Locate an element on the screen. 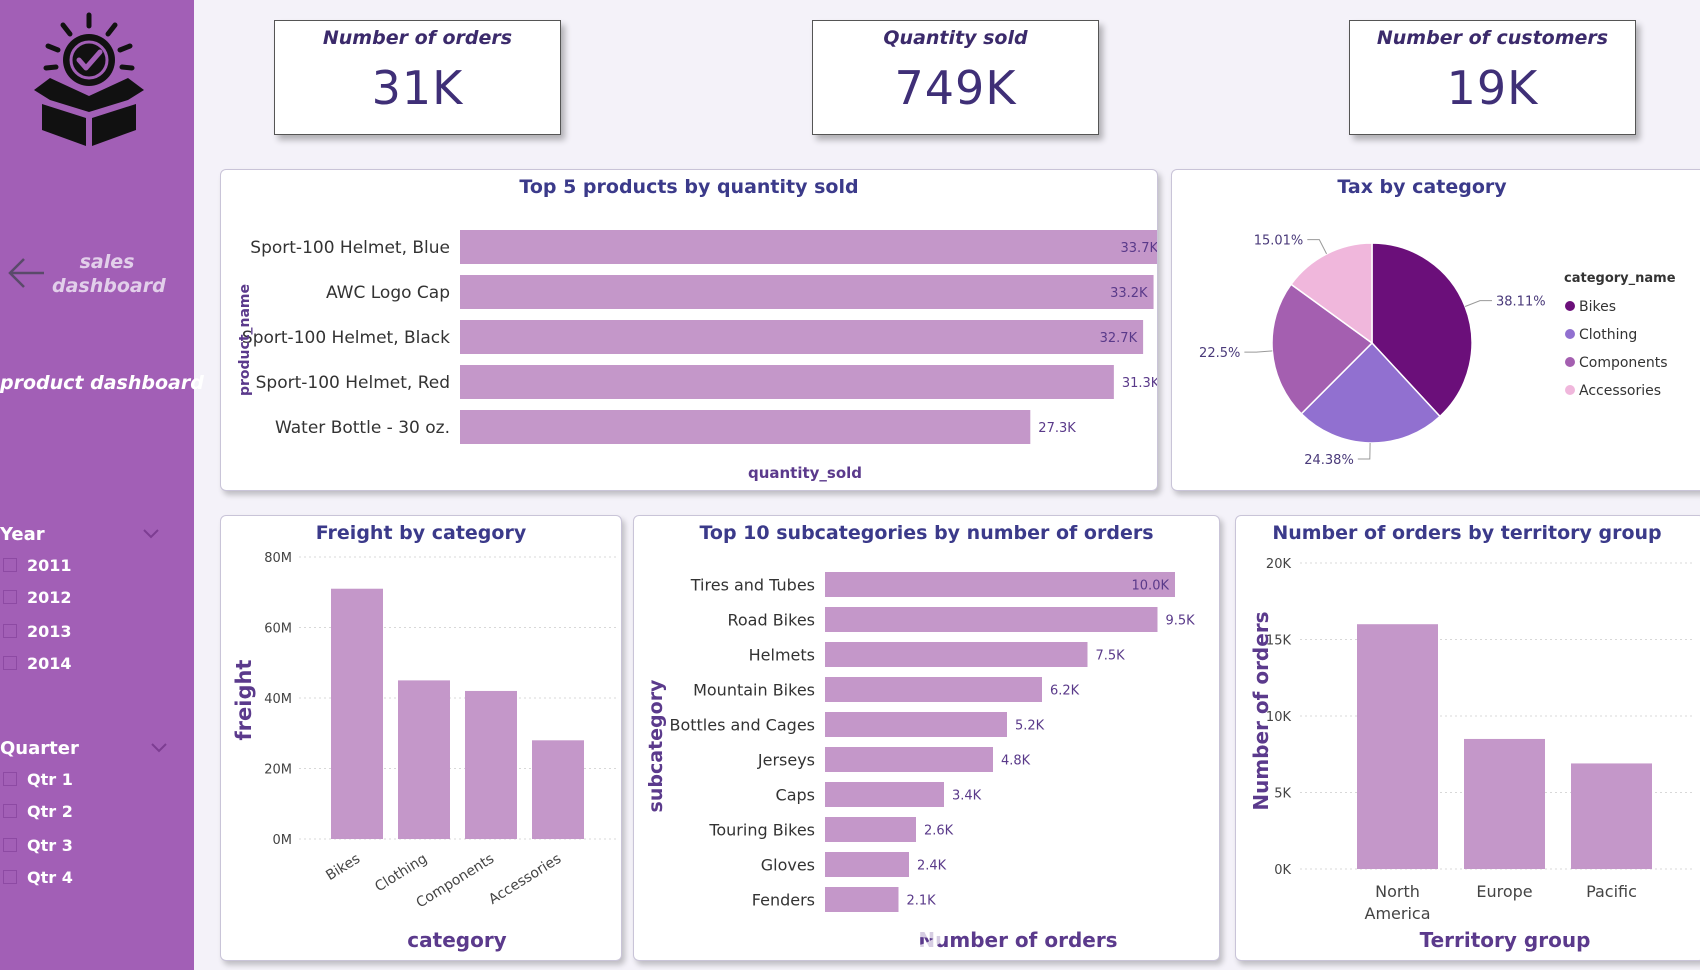 The height and width of the screenshot is (970, 1700). nav-sales-dashboard: sales dashboard is located at coordinates (109, 274).